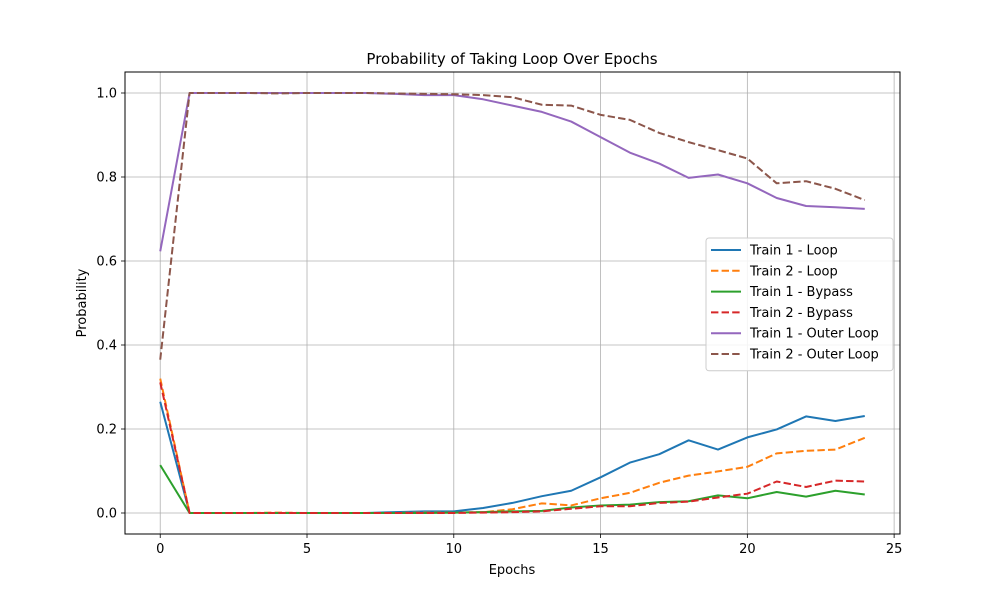 This screenshot has height=604, width=1000. I want to click on legend-label: Train 2 - Outer Loop, so click(814, 355).